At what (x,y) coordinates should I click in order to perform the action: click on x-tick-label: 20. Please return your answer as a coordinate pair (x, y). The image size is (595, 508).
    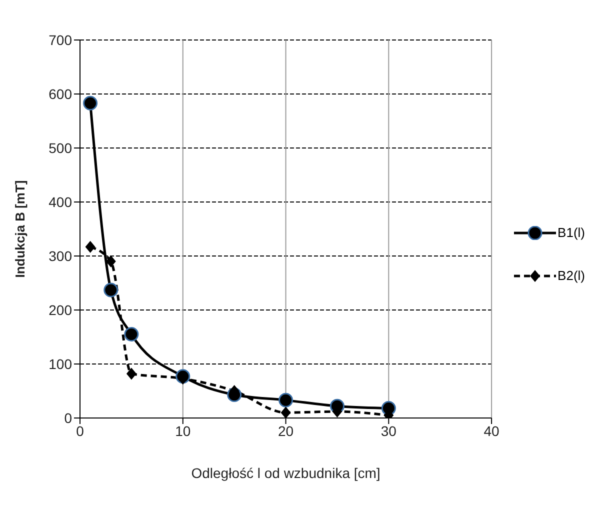
    Looking at the image, I should click on (286, 430).